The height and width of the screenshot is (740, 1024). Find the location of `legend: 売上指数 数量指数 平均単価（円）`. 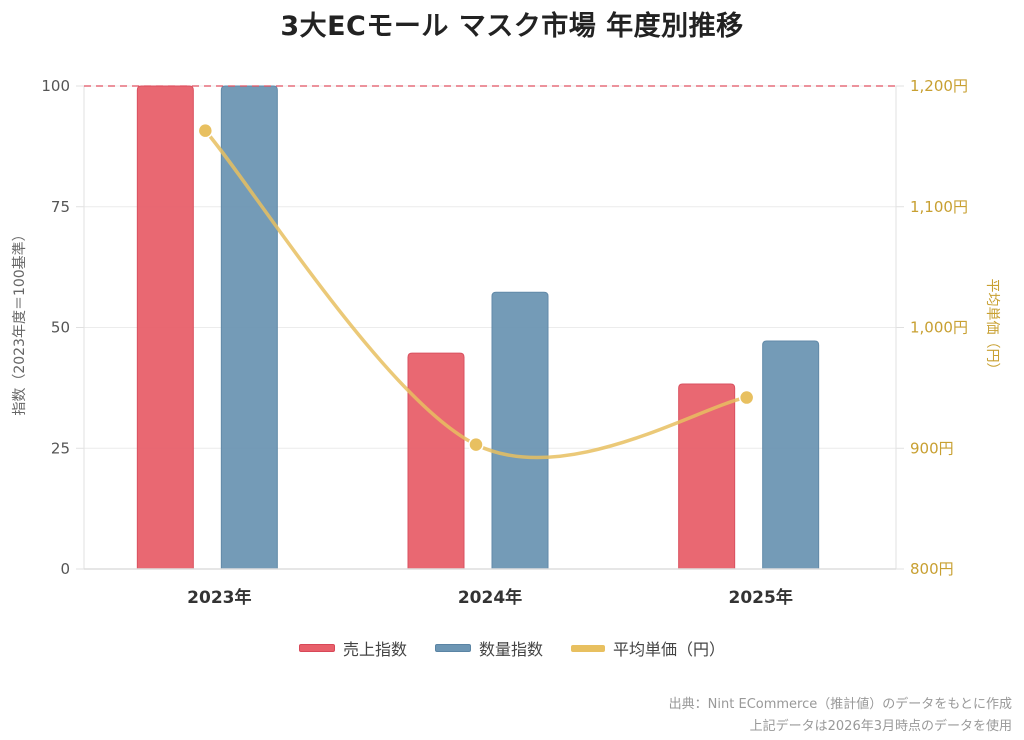

legend: 売上指数 数量指数 平均単価（円） is located at coordinates (512, 648).